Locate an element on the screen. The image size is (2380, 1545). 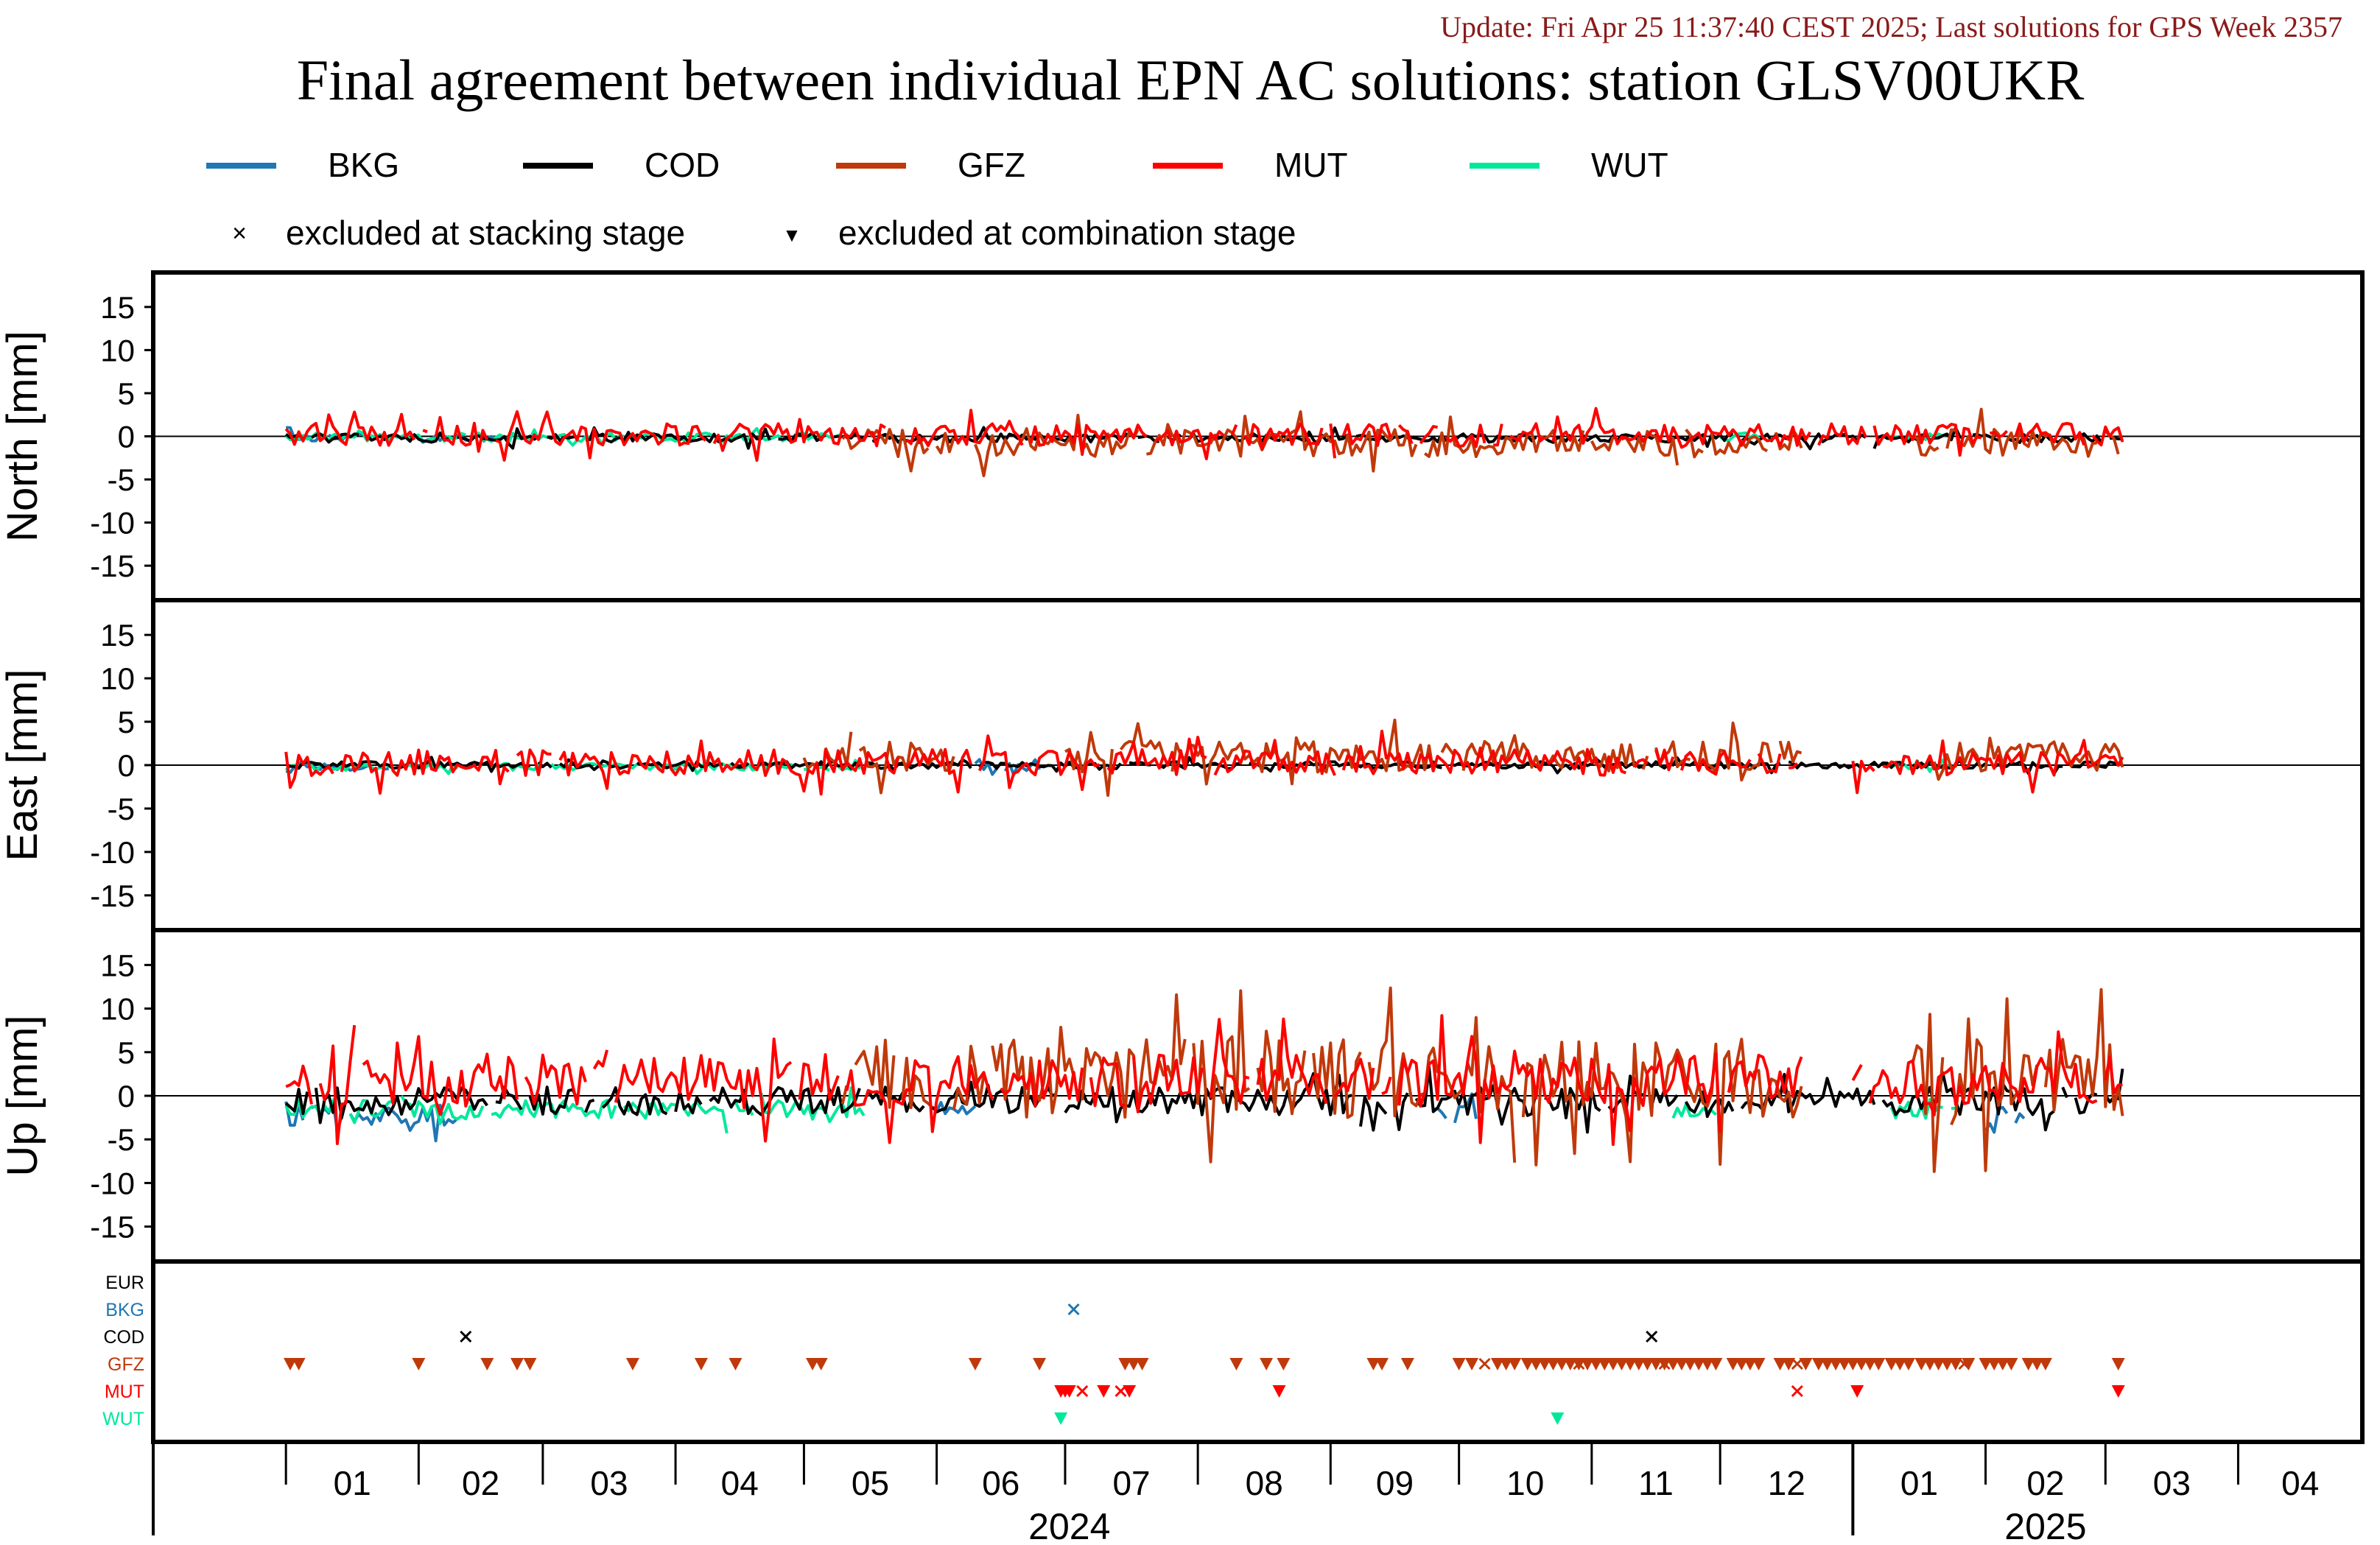
month-label: 03 is located at coordinates (609, 1483).